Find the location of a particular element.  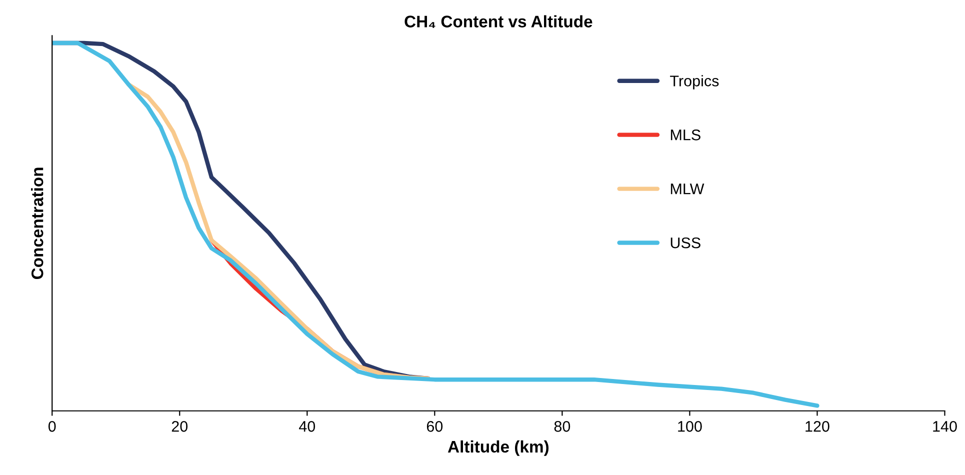

x-tick-label: 80 is located at coordinates (562, 426).